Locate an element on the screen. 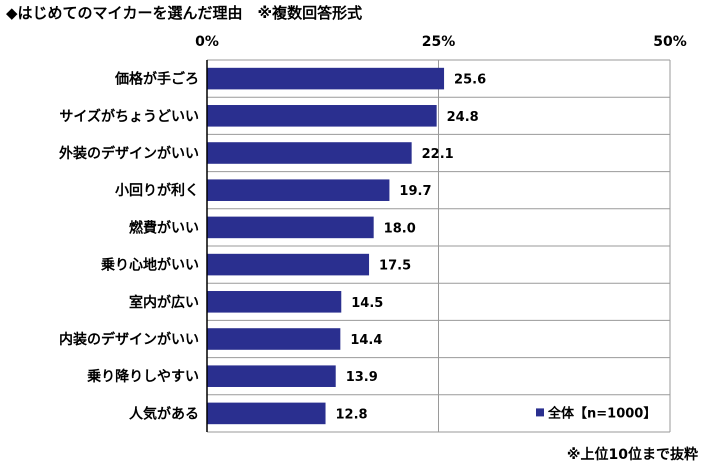  legend-swatch is located at coordinates (540, 412).